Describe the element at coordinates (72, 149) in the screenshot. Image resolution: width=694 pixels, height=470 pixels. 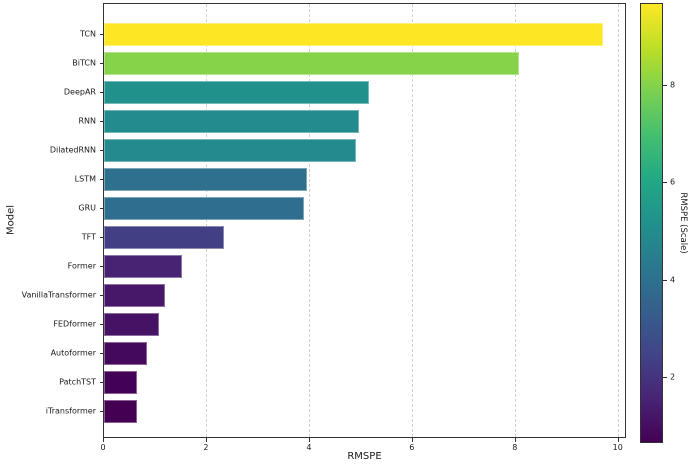
I see `y-tick-label: DilatedRNN` at that location.